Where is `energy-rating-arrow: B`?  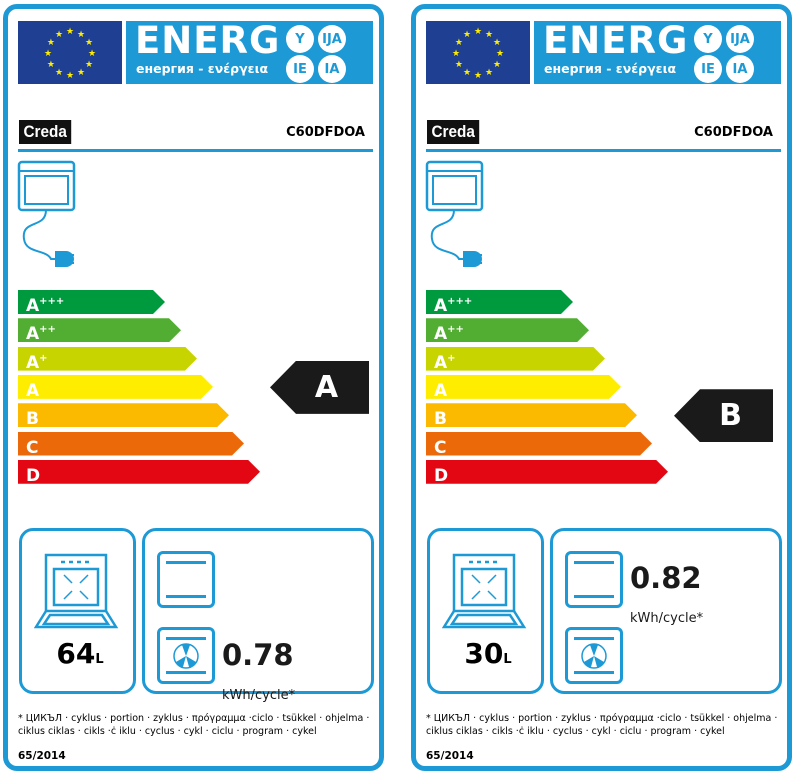
energy-rating-arrow: B is located at coordinates (723, 416).